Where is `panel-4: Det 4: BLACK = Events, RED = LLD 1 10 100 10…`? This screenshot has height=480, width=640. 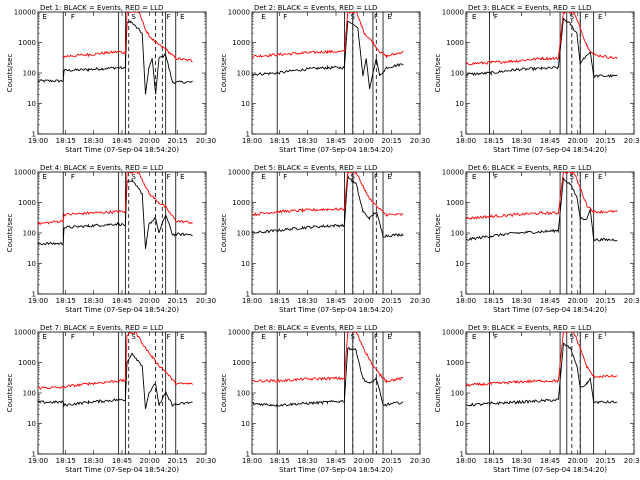
panel-4: Det 4: BLACK = Events, RED = LLD 1 10 100 10… is located at coordinates (111, 239).